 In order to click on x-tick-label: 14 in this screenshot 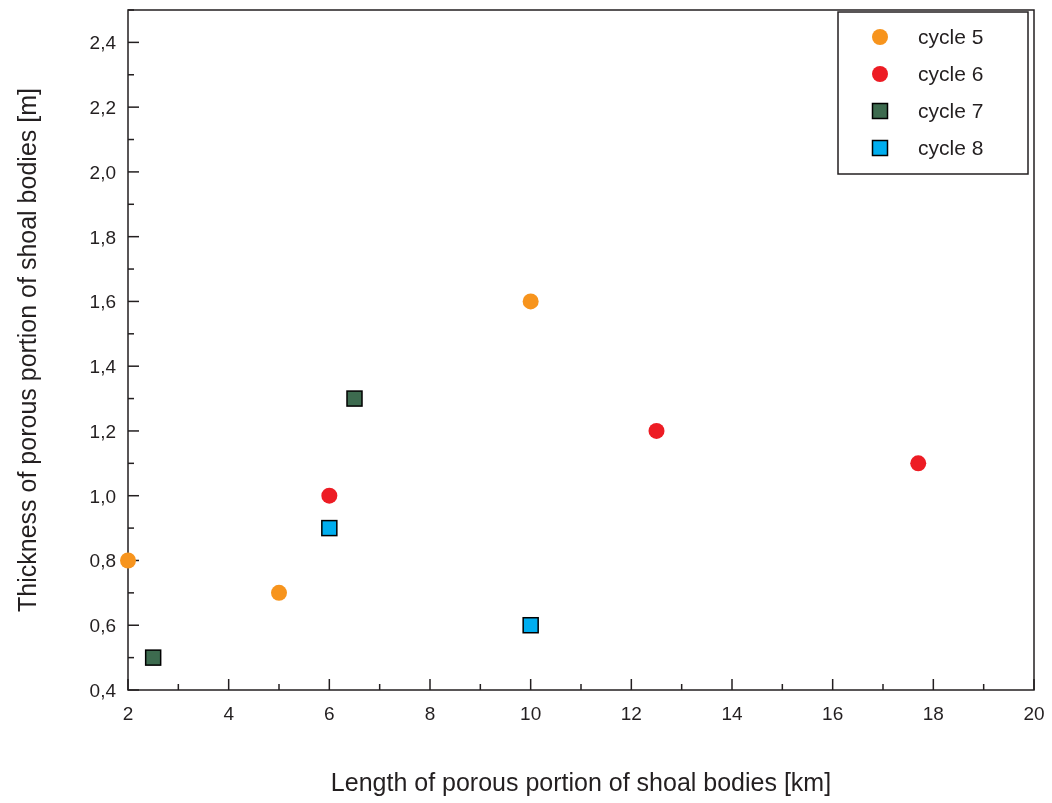, I will do `click(732, 713)`.